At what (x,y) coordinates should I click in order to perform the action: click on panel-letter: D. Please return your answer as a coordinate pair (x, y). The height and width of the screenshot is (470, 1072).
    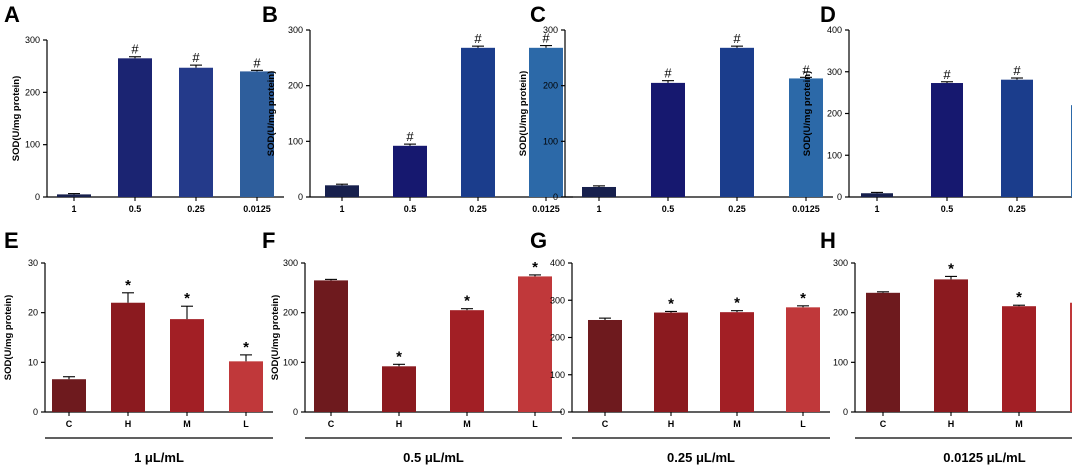
    Looking at the image, I should click on (828, 14).